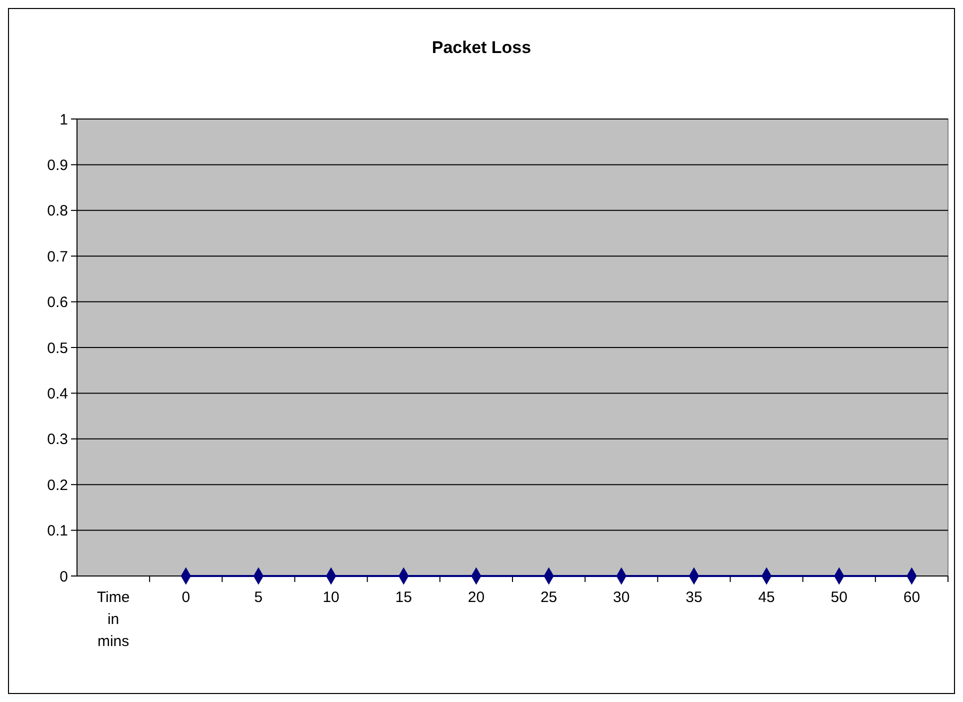 Image resolution: width=963 pixels, height=702 pixels. I want to click on x-tick-label: 50, so click(839, 597).